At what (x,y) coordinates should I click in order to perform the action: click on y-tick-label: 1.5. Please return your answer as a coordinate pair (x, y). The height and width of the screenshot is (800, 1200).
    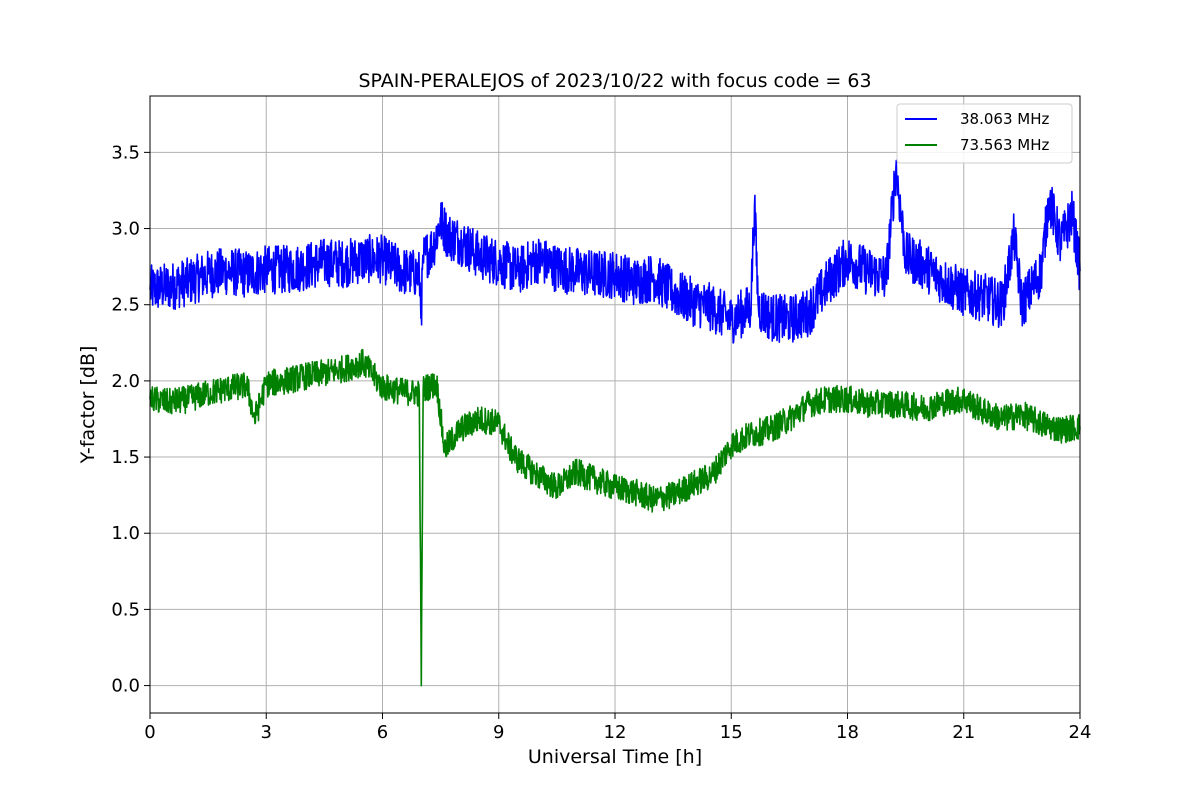
    Looking at the image, I should click on (125, 457).